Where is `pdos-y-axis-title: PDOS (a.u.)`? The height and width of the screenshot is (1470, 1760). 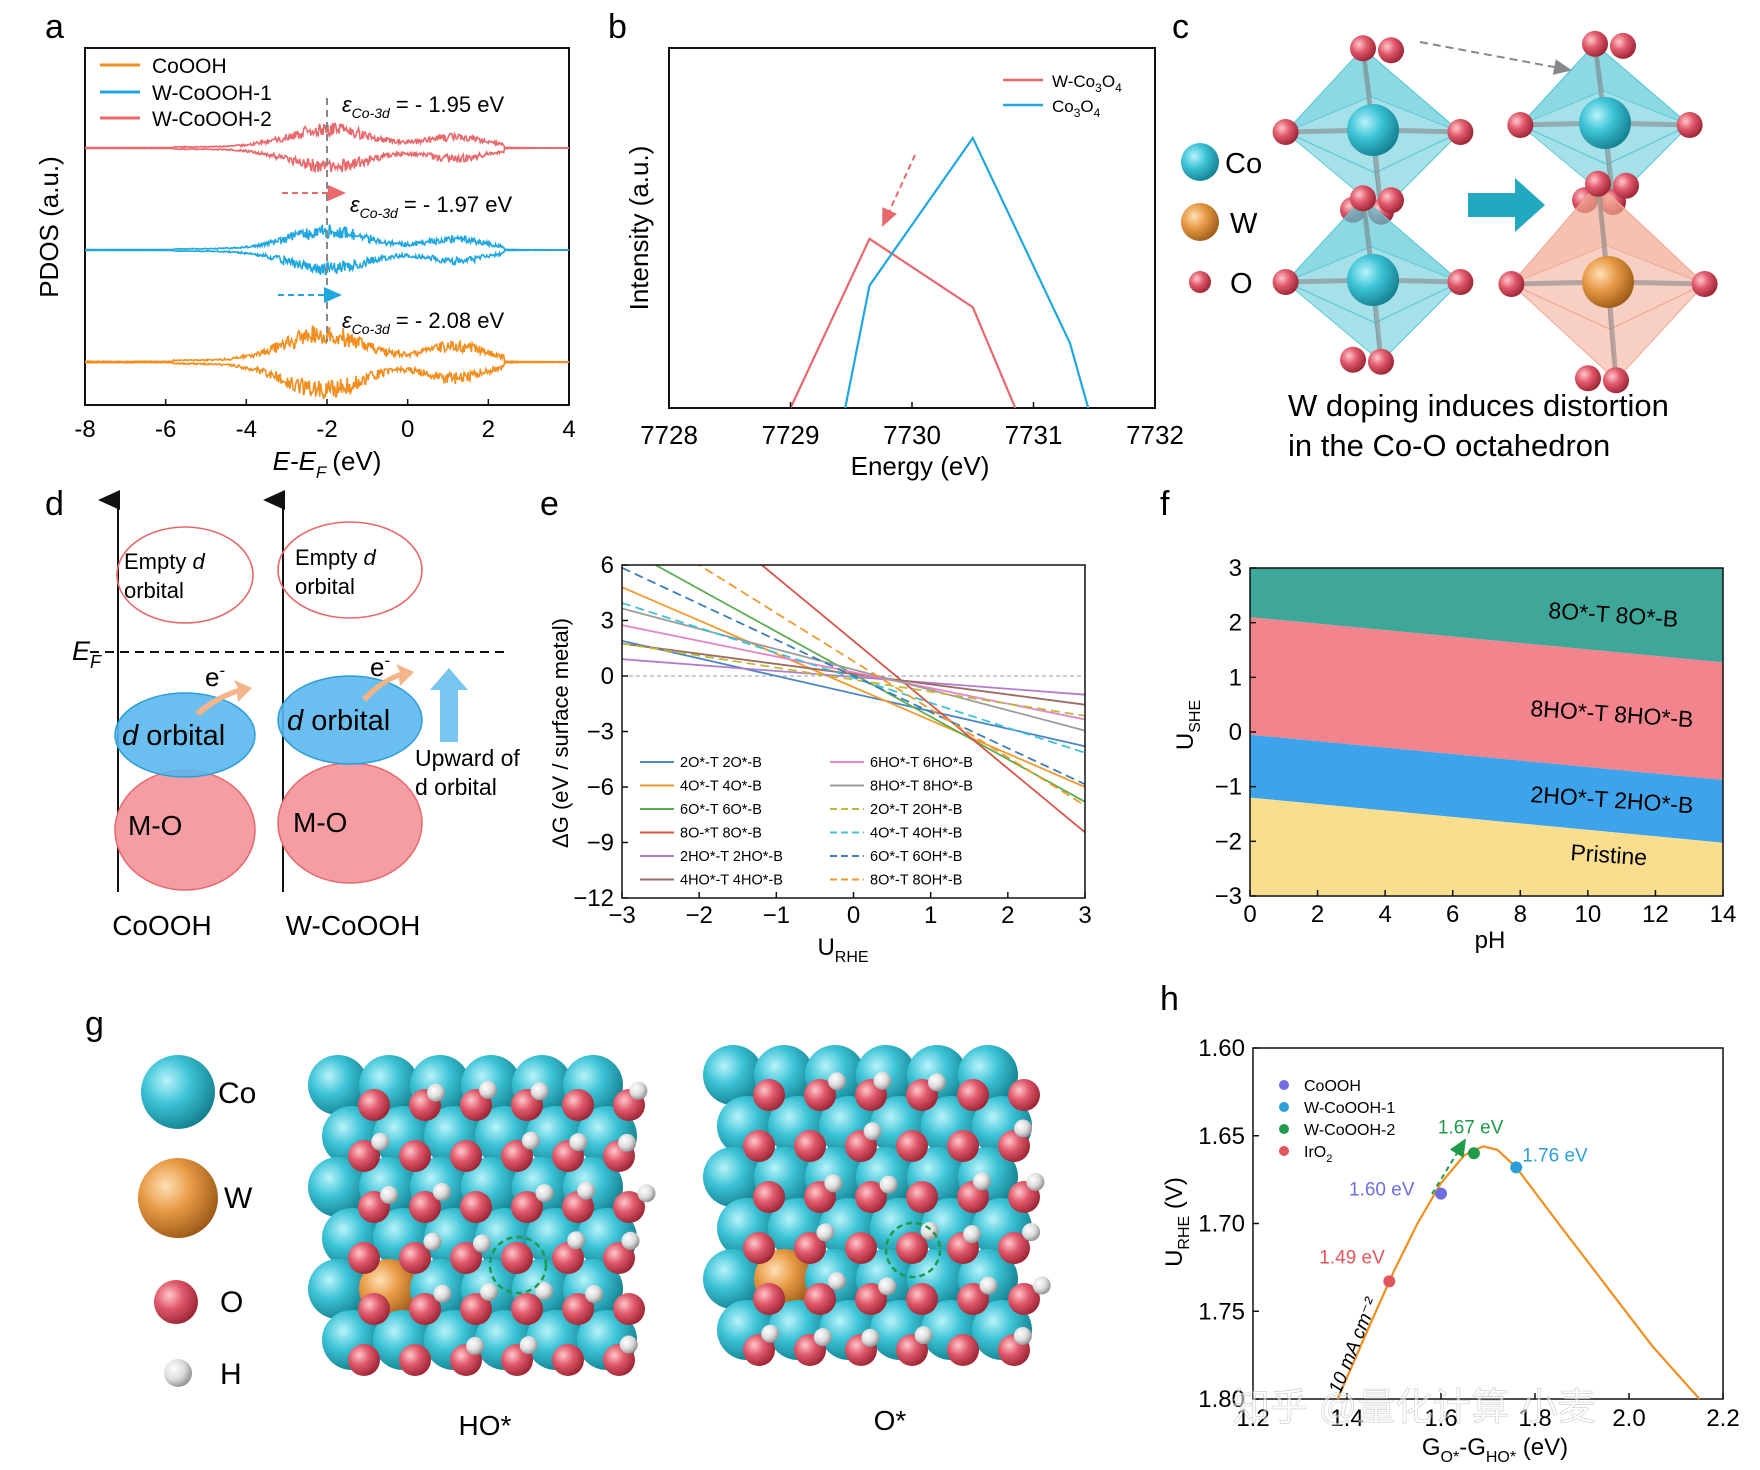 pdos-y-axis-title: PDOS (a.u.) is located at coordinates (49, 227).